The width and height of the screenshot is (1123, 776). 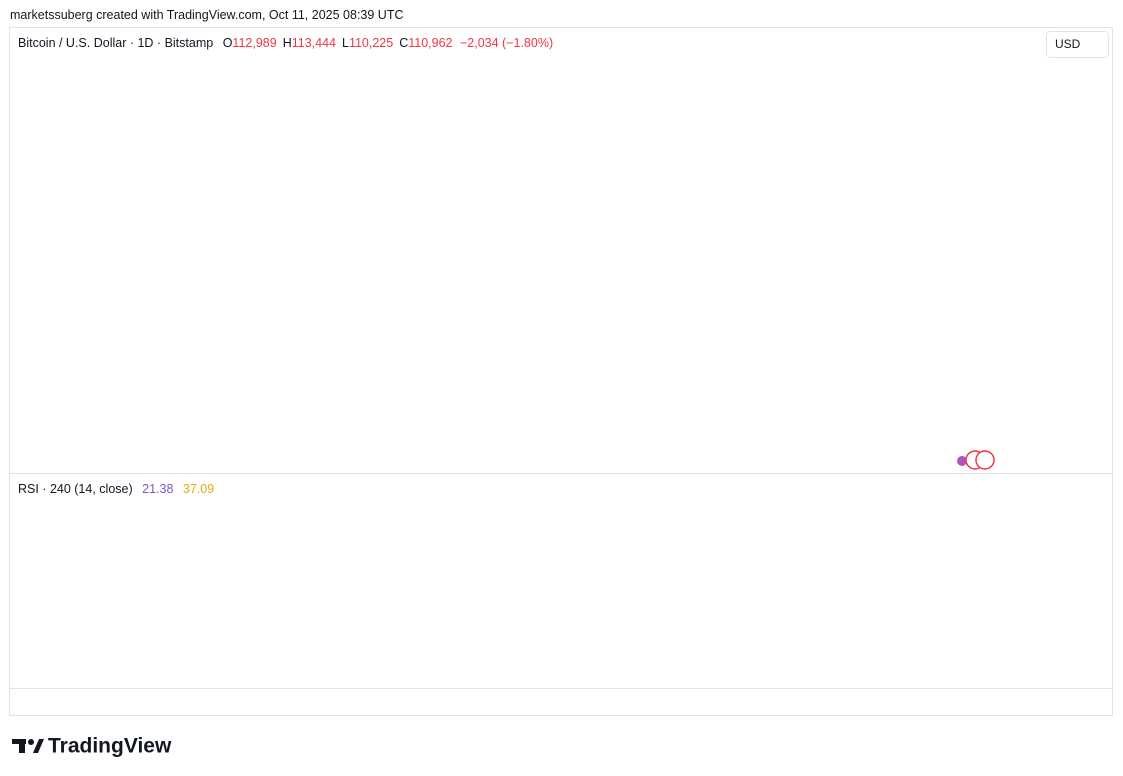 I want to click on currency: USD, so click(x=1068, y=44).